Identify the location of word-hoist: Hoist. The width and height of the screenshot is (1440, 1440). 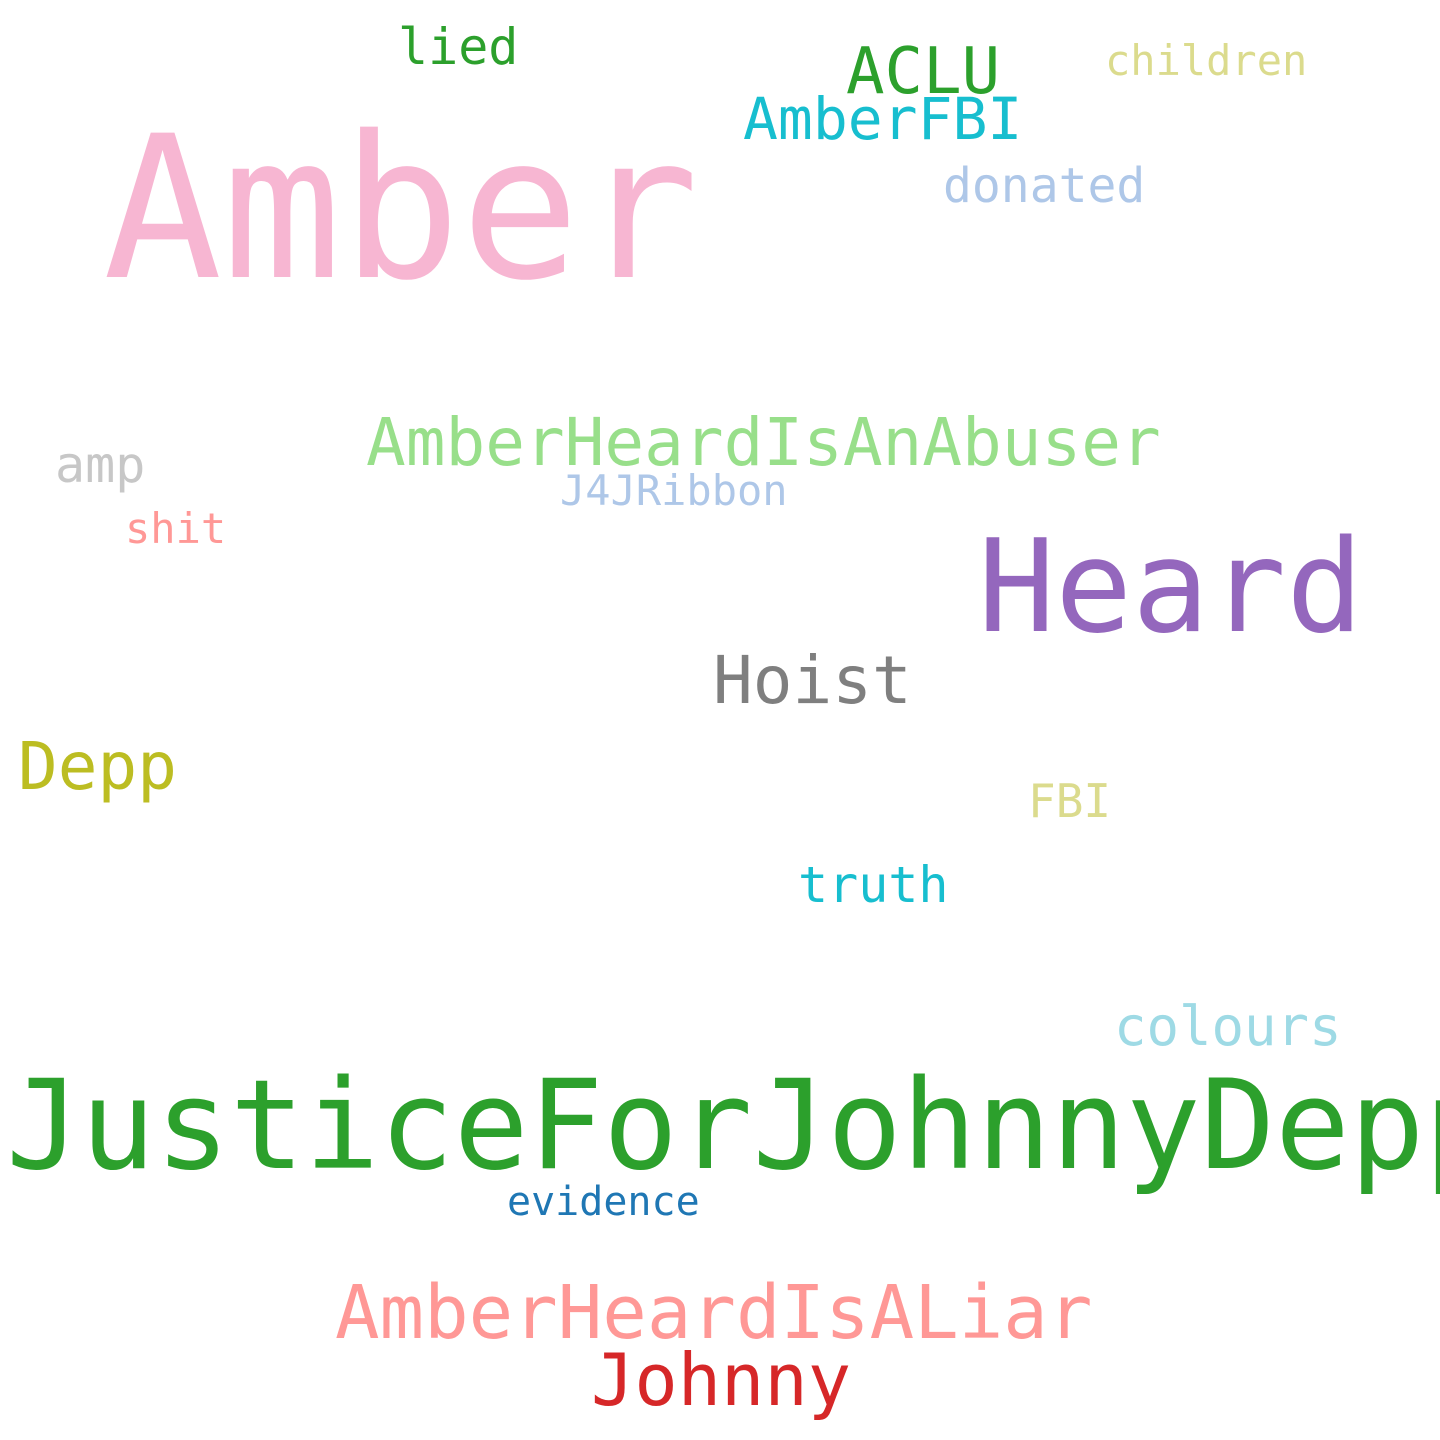
(812, 680).